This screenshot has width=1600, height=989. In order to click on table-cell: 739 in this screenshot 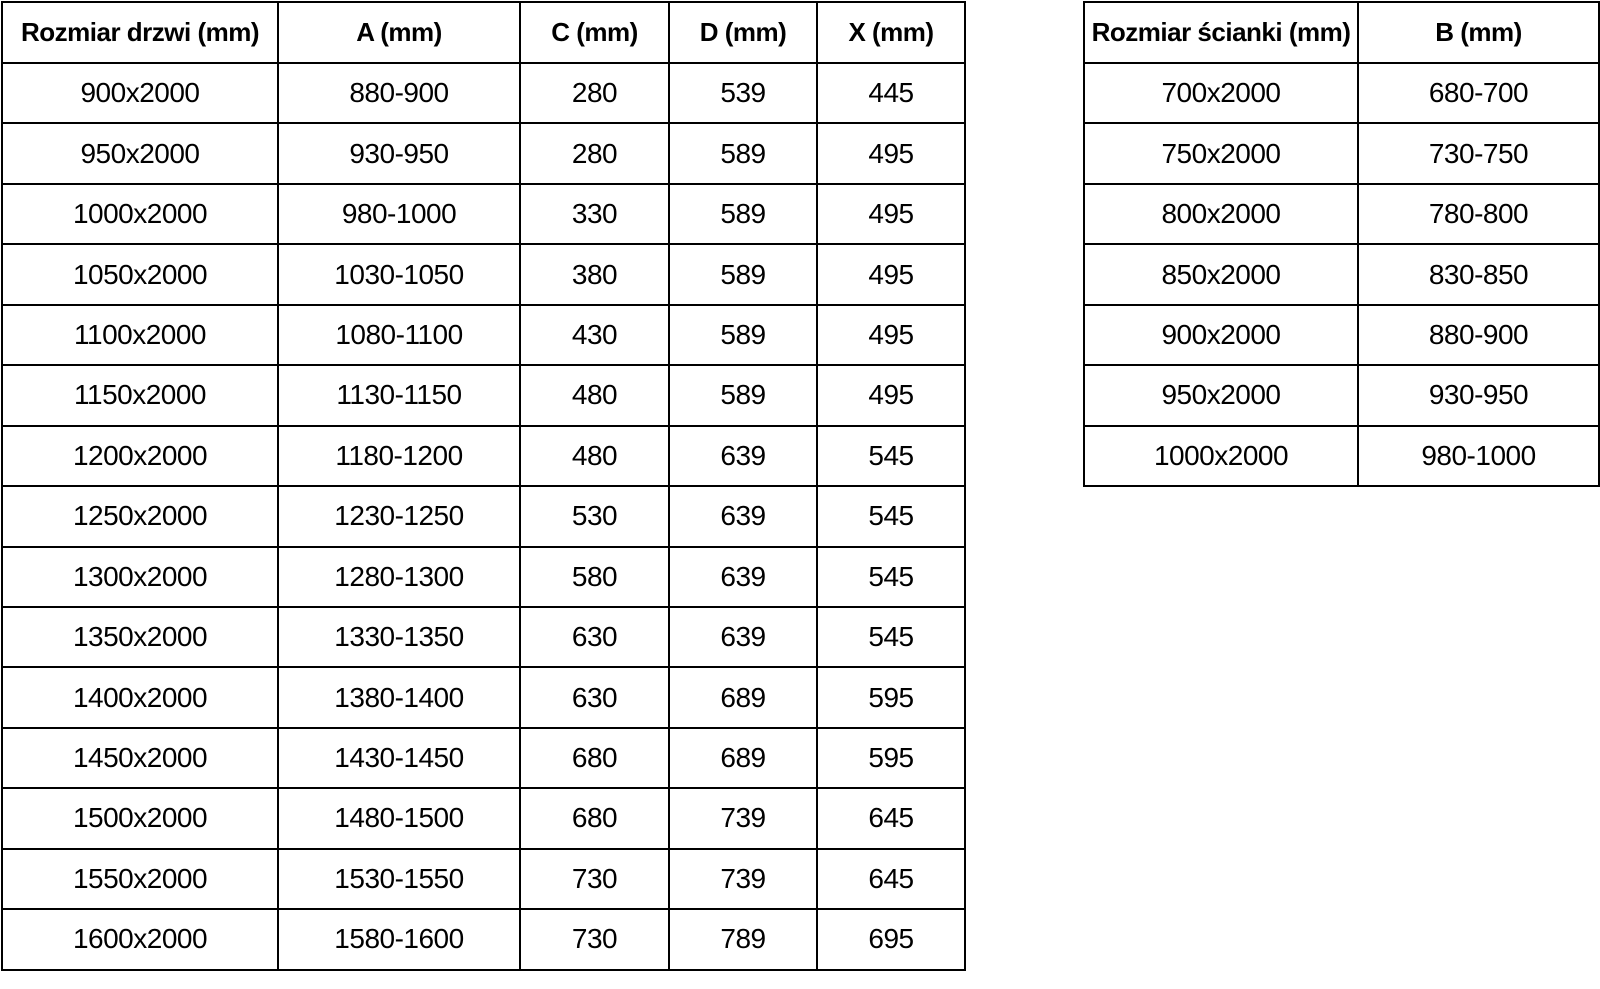, I will do `click(743, 879)`.